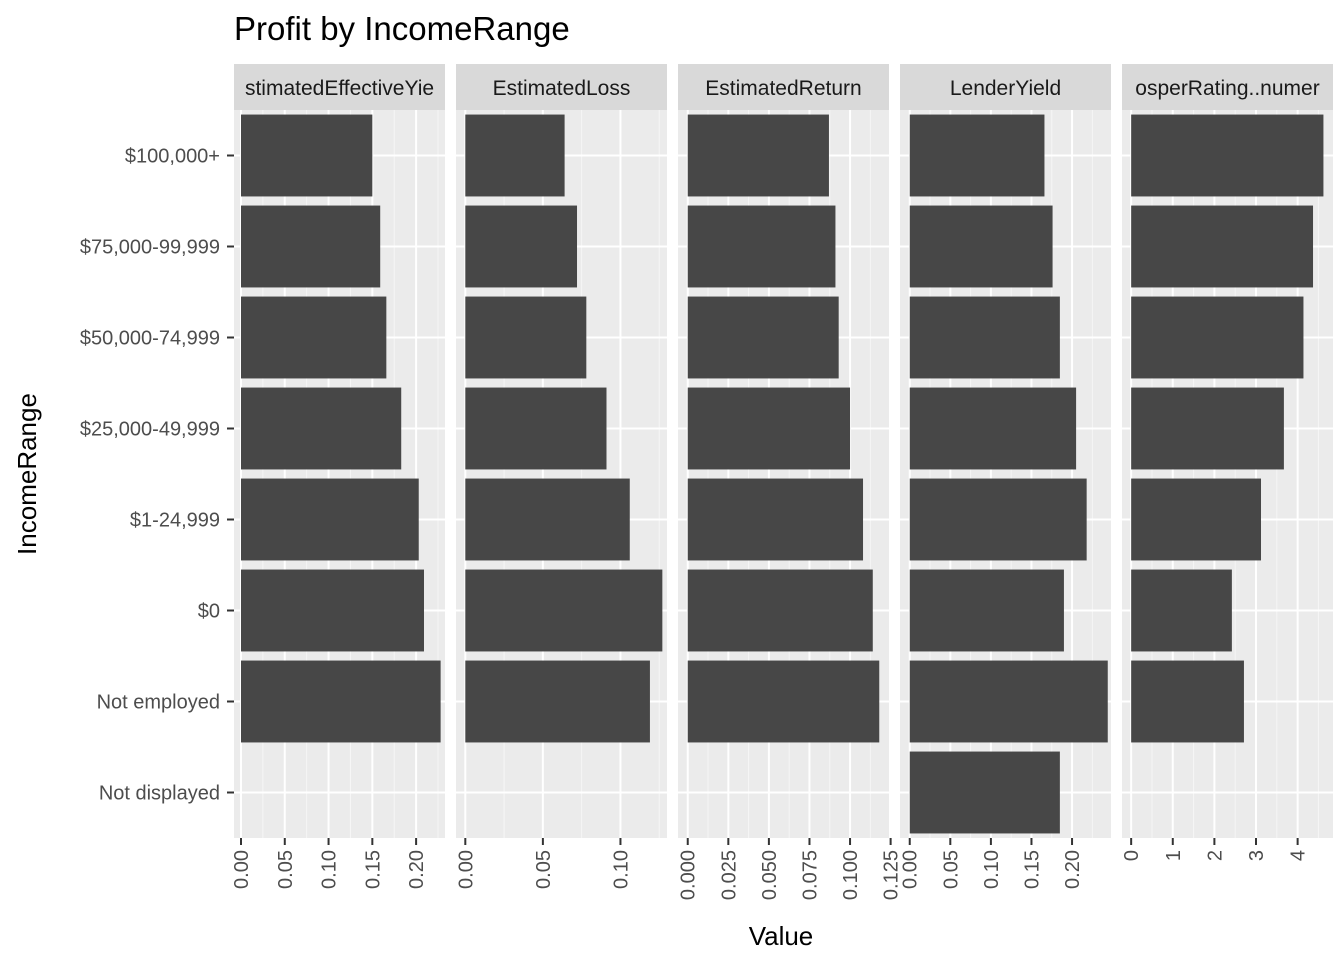 Image resolution: width=1344 pixels, height=965 pixels. What do you see at coordinates (851, 875) in the screenshot?
I see `x-tick-label: 0.100` at bounding box center [851, 875].